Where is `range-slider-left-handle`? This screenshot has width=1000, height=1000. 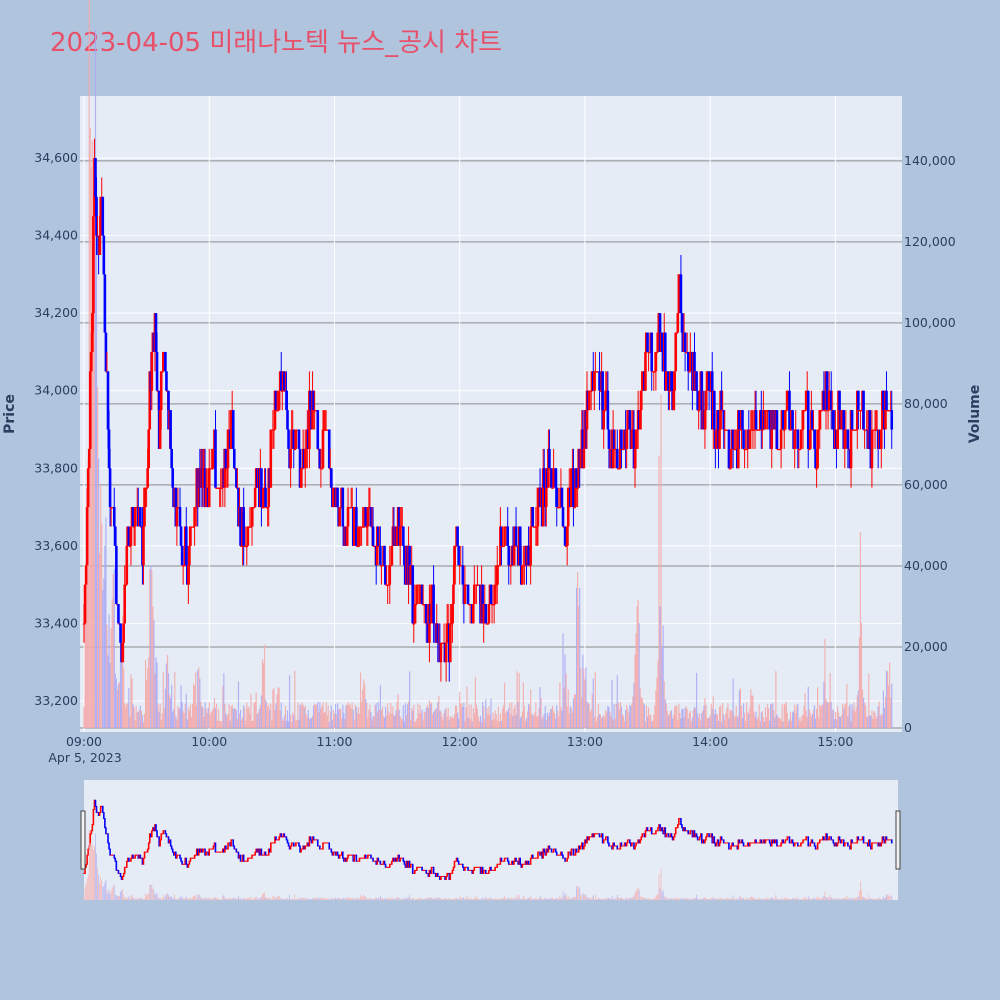 range-slider-left-handle is located at coordinates (83, 840).